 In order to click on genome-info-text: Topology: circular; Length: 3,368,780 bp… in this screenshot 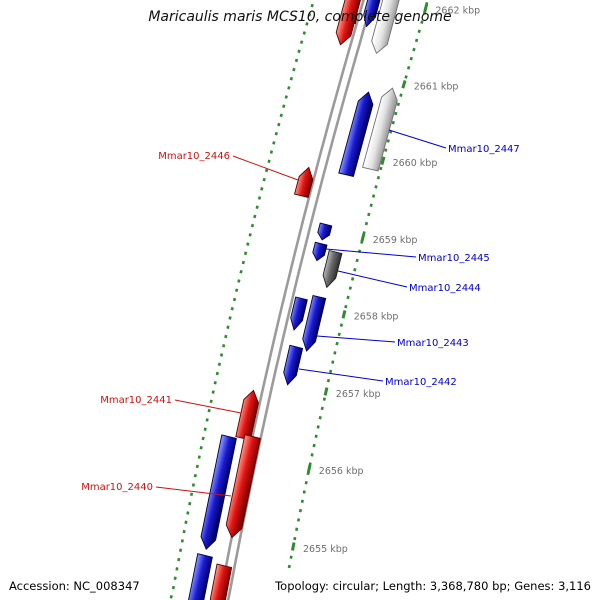, I will do `click(433, 586)`.